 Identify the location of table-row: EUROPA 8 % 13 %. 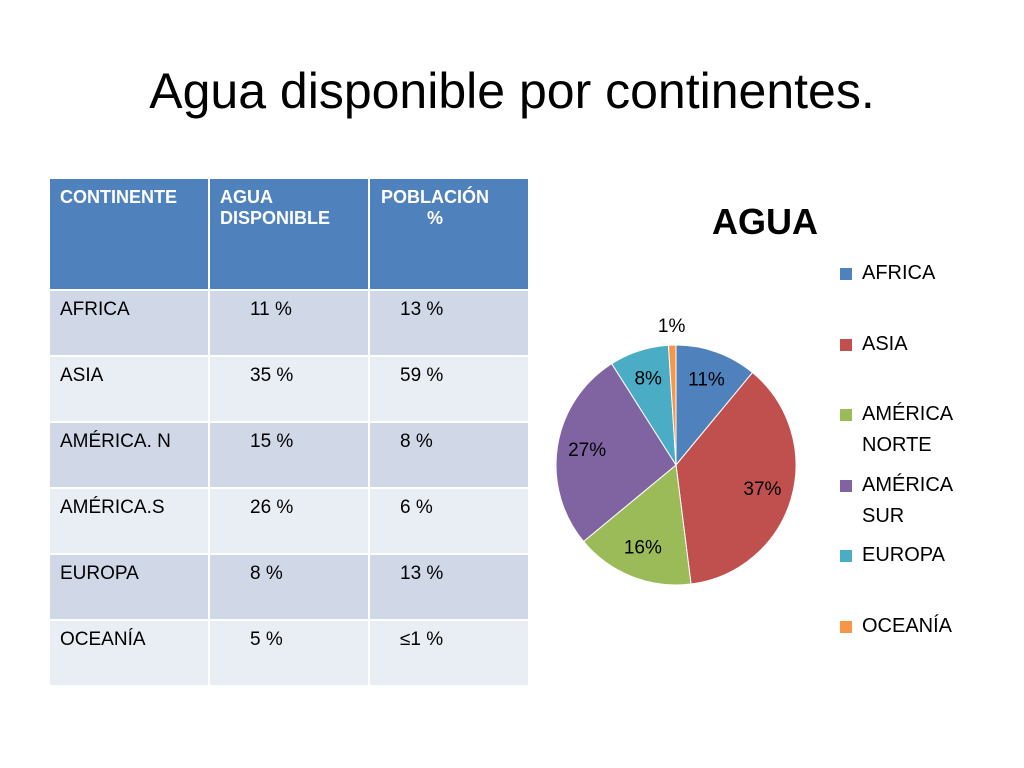
(289, 587).